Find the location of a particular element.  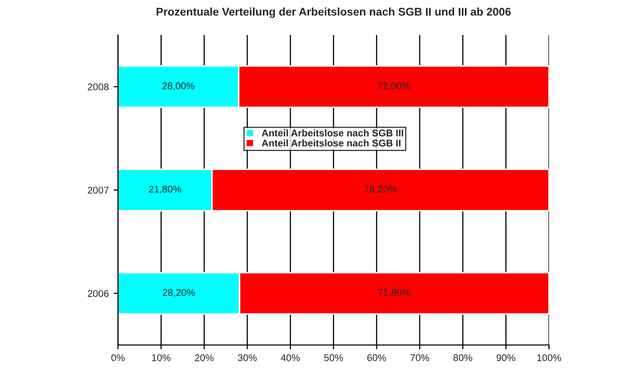

y-tick-label: 2008 is located at coordinates (98, 86).